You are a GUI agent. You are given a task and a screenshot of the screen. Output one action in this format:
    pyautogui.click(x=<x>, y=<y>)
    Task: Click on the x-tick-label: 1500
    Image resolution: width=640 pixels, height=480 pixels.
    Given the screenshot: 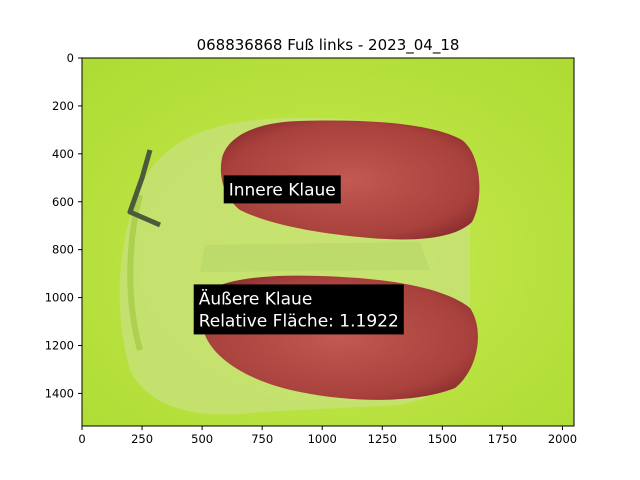 What is the action you would take?
    pyautogui.click(x=442, y=439)
    